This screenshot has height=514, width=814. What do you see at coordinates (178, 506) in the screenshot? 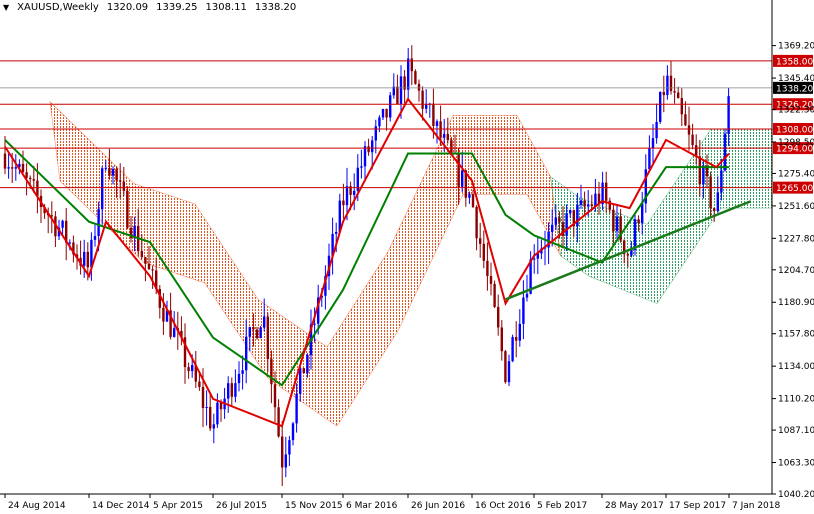
I see `x-tick-label: 5 Apr 2015` at bounding box center [178, 506].